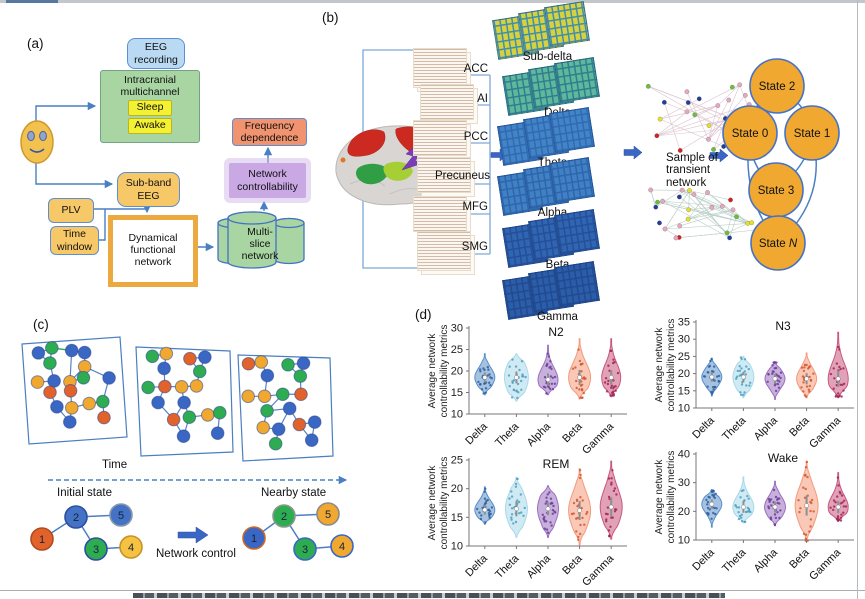 The image size is (865, 599). Describe the element at coordinates (32, 1) in the screenshot. I see `top-crop-mark` at that location.